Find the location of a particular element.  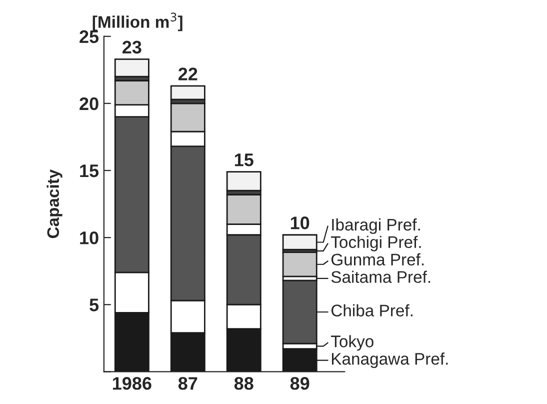

total-label: 22 is located at coordinates (188, 74).